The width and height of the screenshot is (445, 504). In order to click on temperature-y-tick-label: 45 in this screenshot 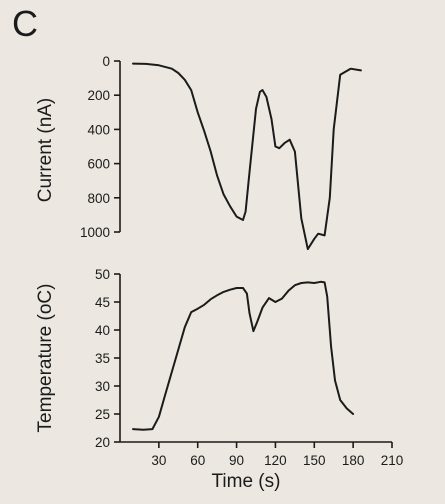, I will do `click(102, 302)`.